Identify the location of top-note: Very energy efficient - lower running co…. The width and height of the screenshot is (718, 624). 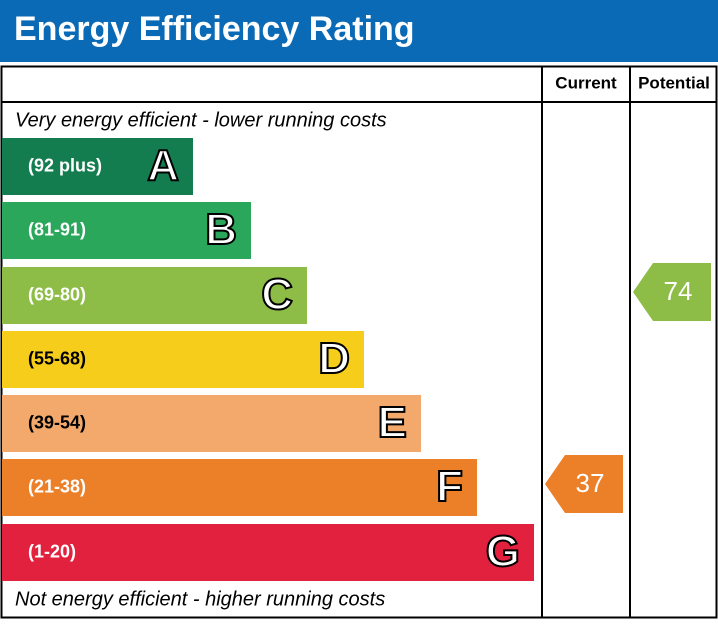
(201, 120).